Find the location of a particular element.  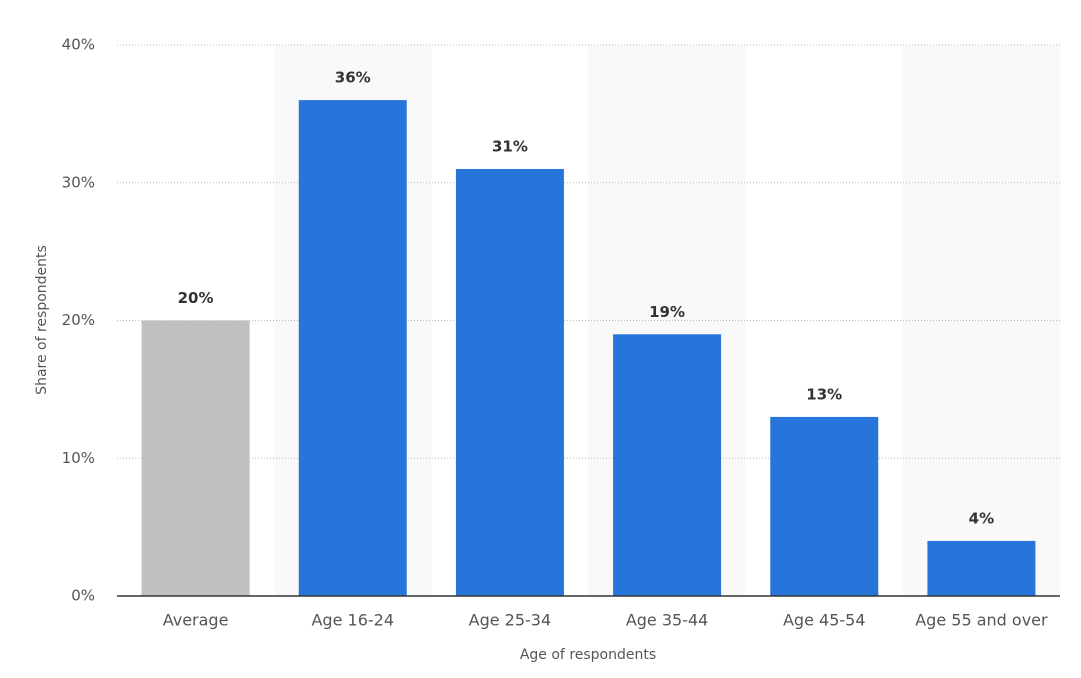

x-axis-label: Age of respondents is located at coordinates (588, 655).